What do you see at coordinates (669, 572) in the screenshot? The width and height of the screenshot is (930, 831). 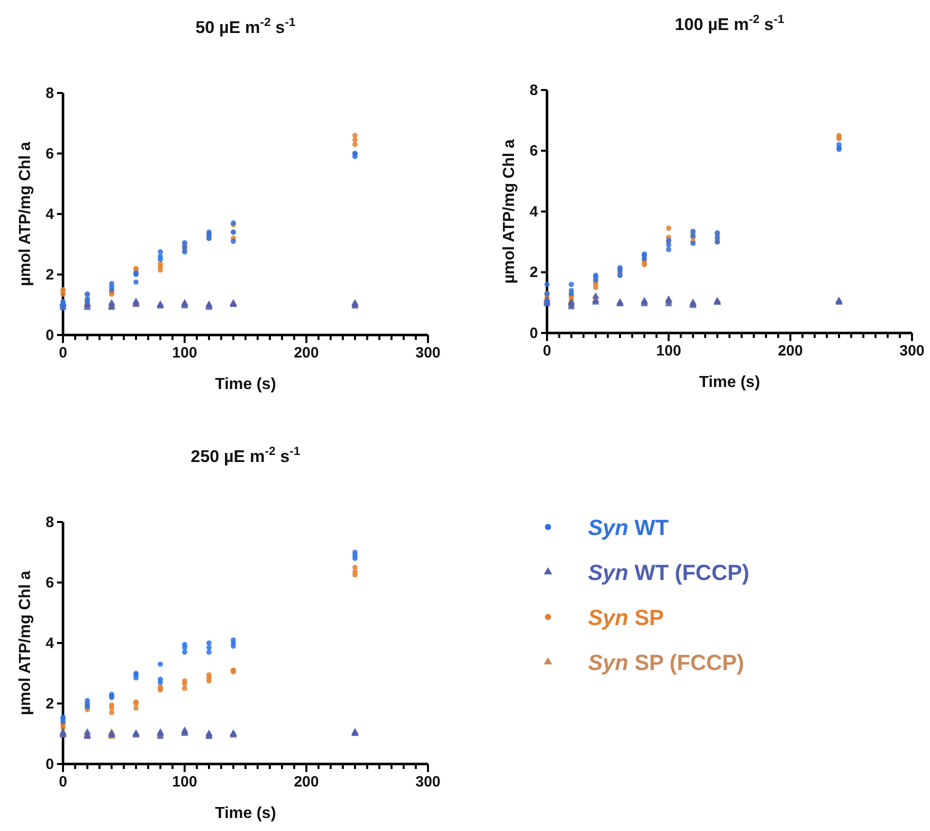 I see `legend-label: Syn WT (FCCP)` at bounding box center [669, 572].